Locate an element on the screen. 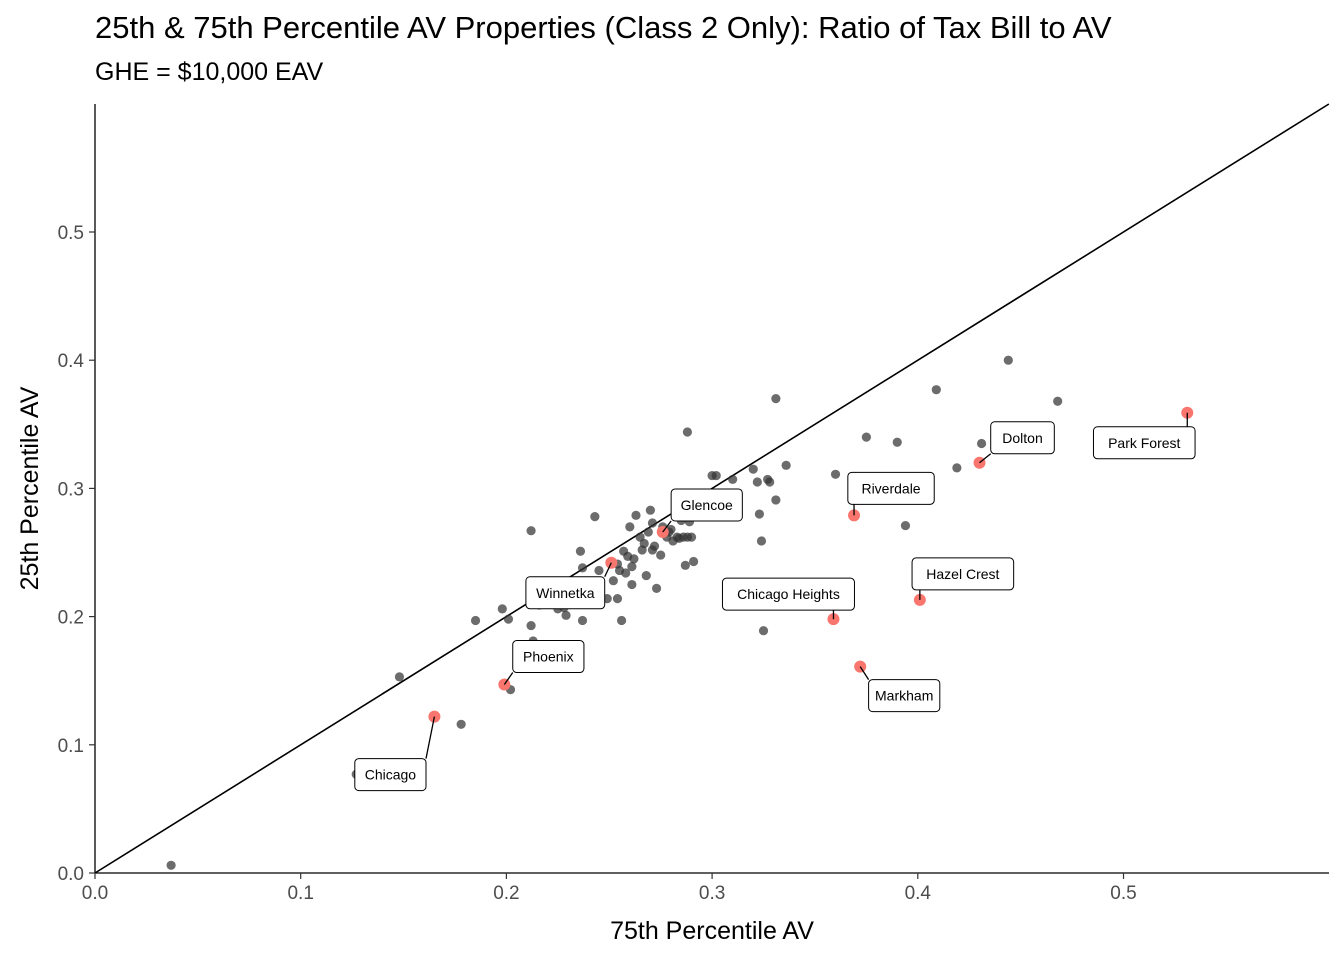 This screenshot has width=1344, height=960. label-text: Markham is located at coordinates (904, 696).